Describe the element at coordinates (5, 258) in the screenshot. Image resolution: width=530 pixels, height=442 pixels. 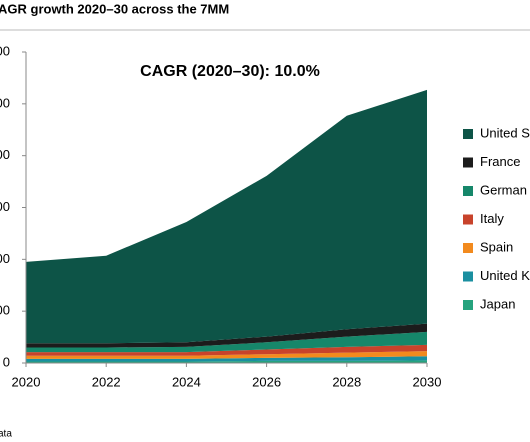
I see `y-tick-label: 200` at that location.